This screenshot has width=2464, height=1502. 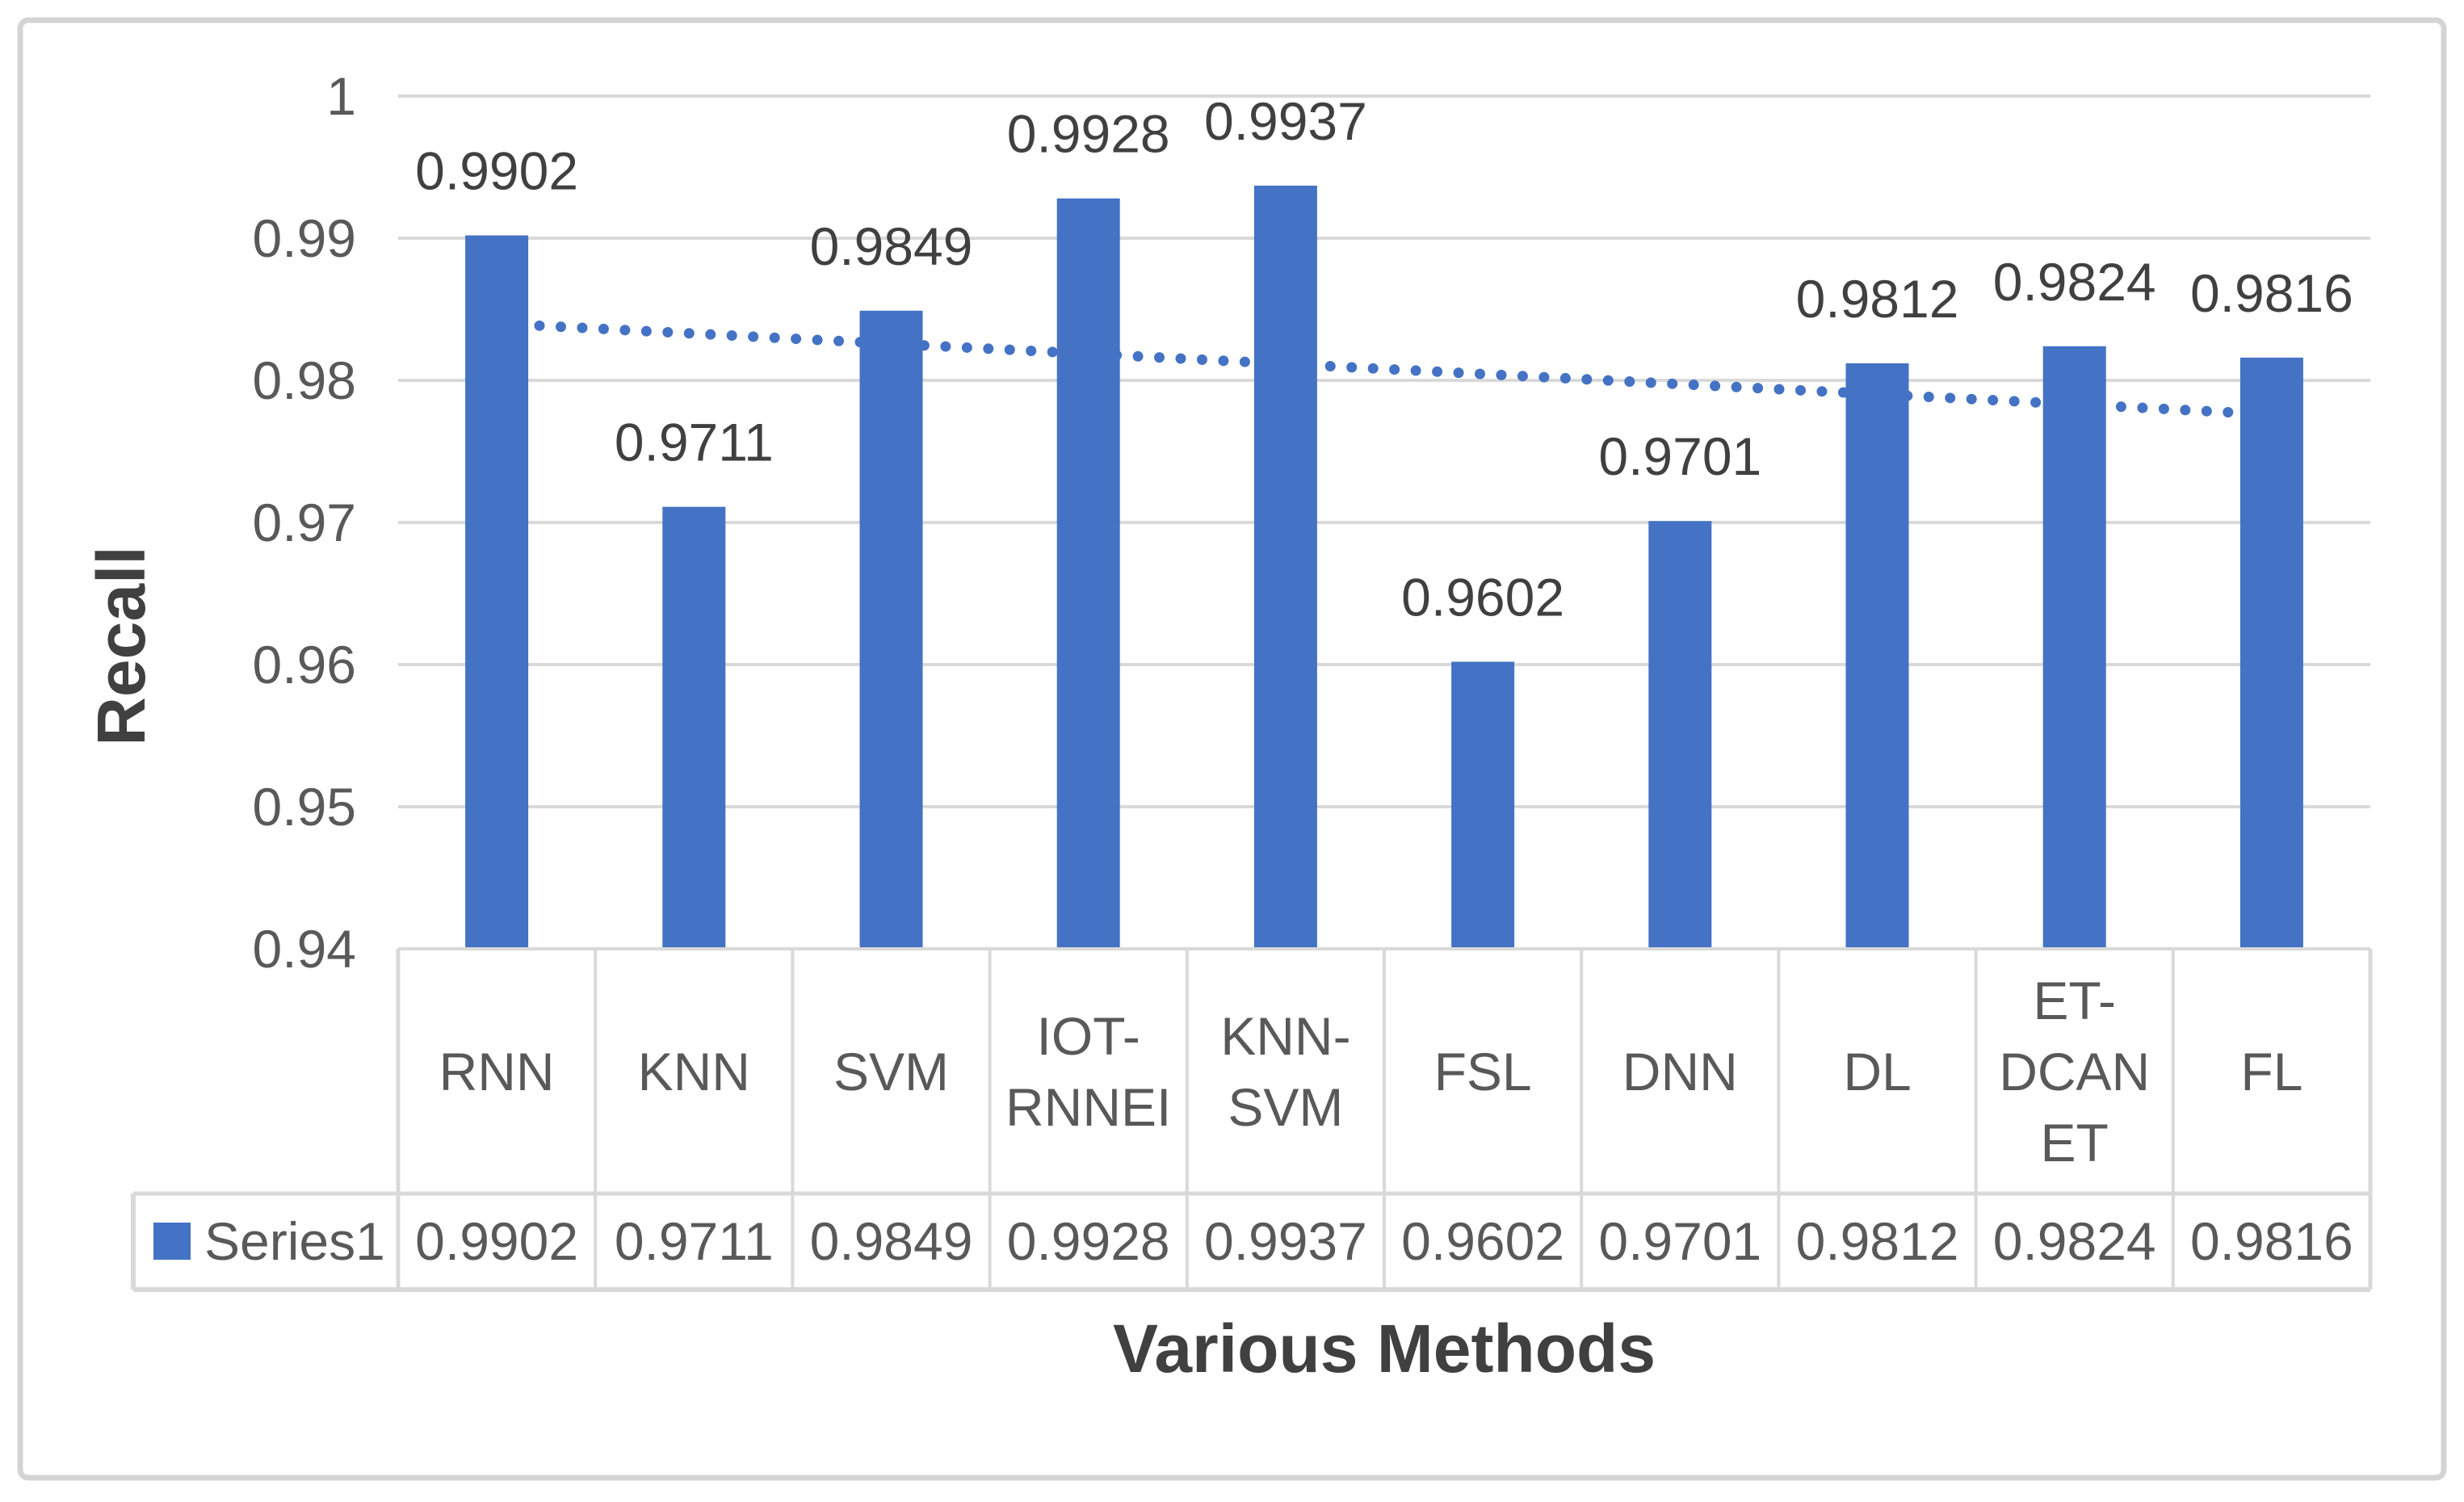 I want to click on bar-data-label: 0.9849, so click(x=892, y=246).